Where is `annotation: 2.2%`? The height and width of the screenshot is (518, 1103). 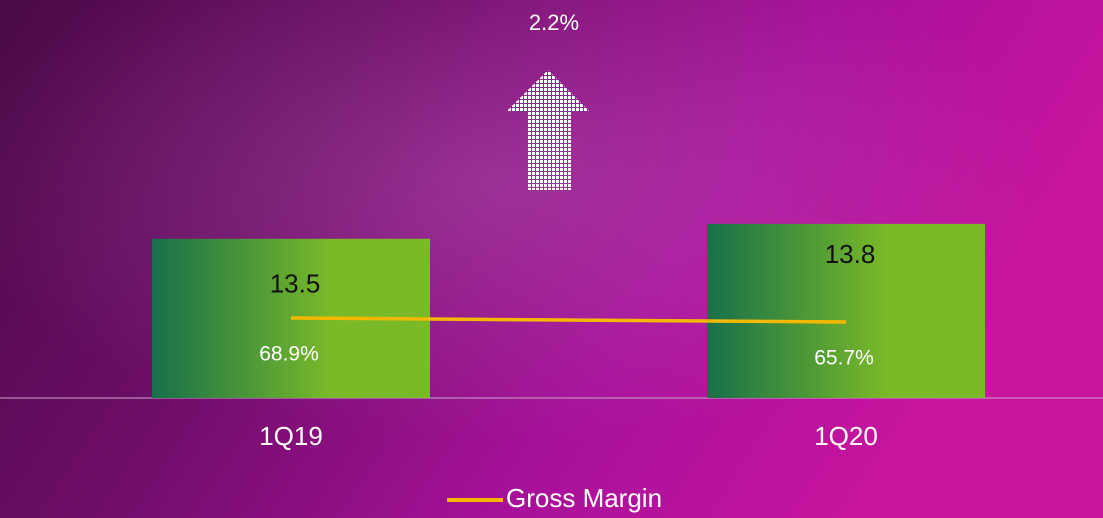
annotation: 2.2% is located at coordinates (554, 22).